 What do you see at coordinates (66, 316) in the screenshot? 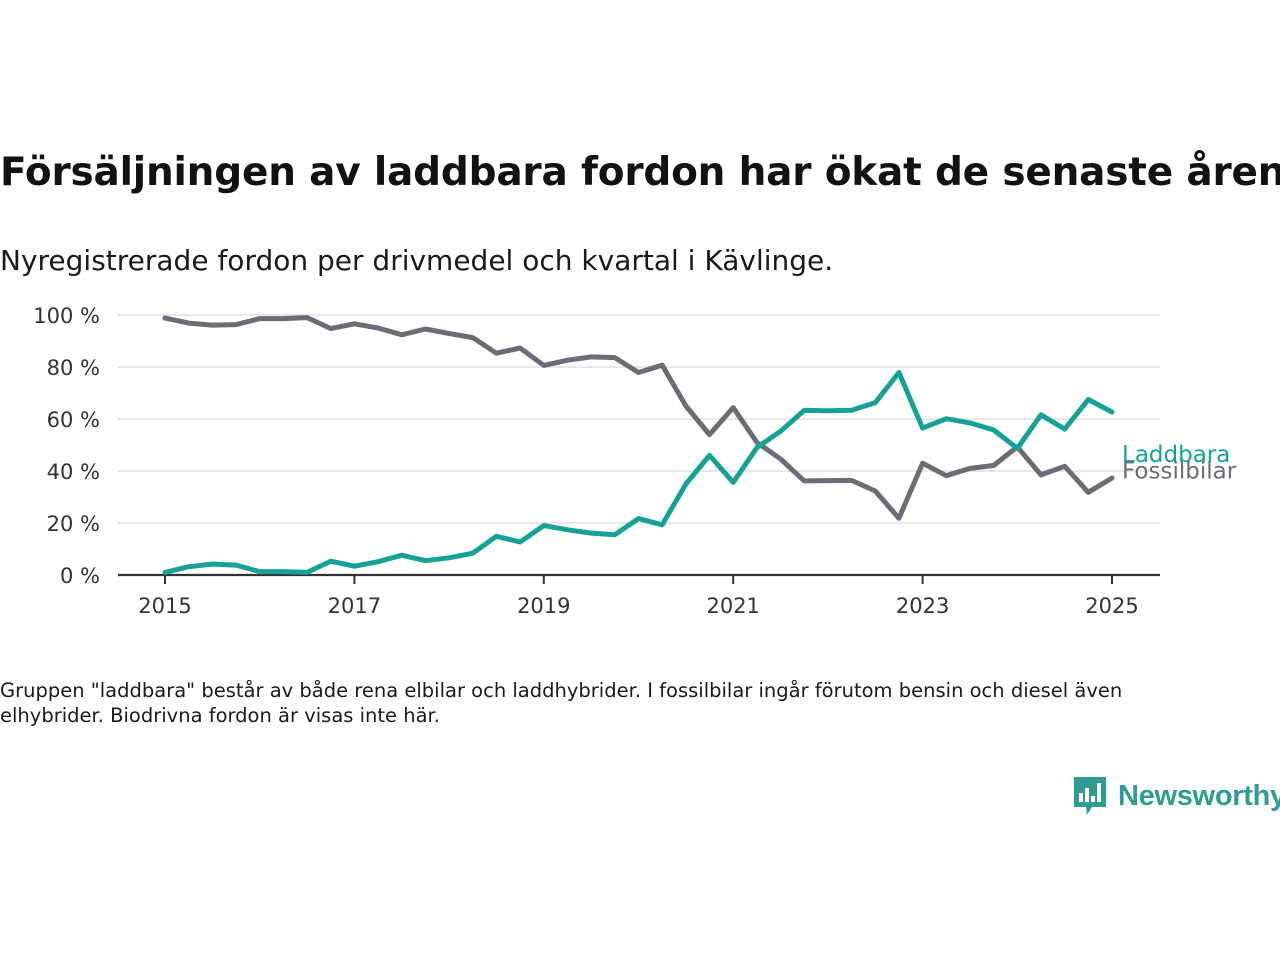
I see `y-tick-label: 100 %` at bounding box center [66, 316].